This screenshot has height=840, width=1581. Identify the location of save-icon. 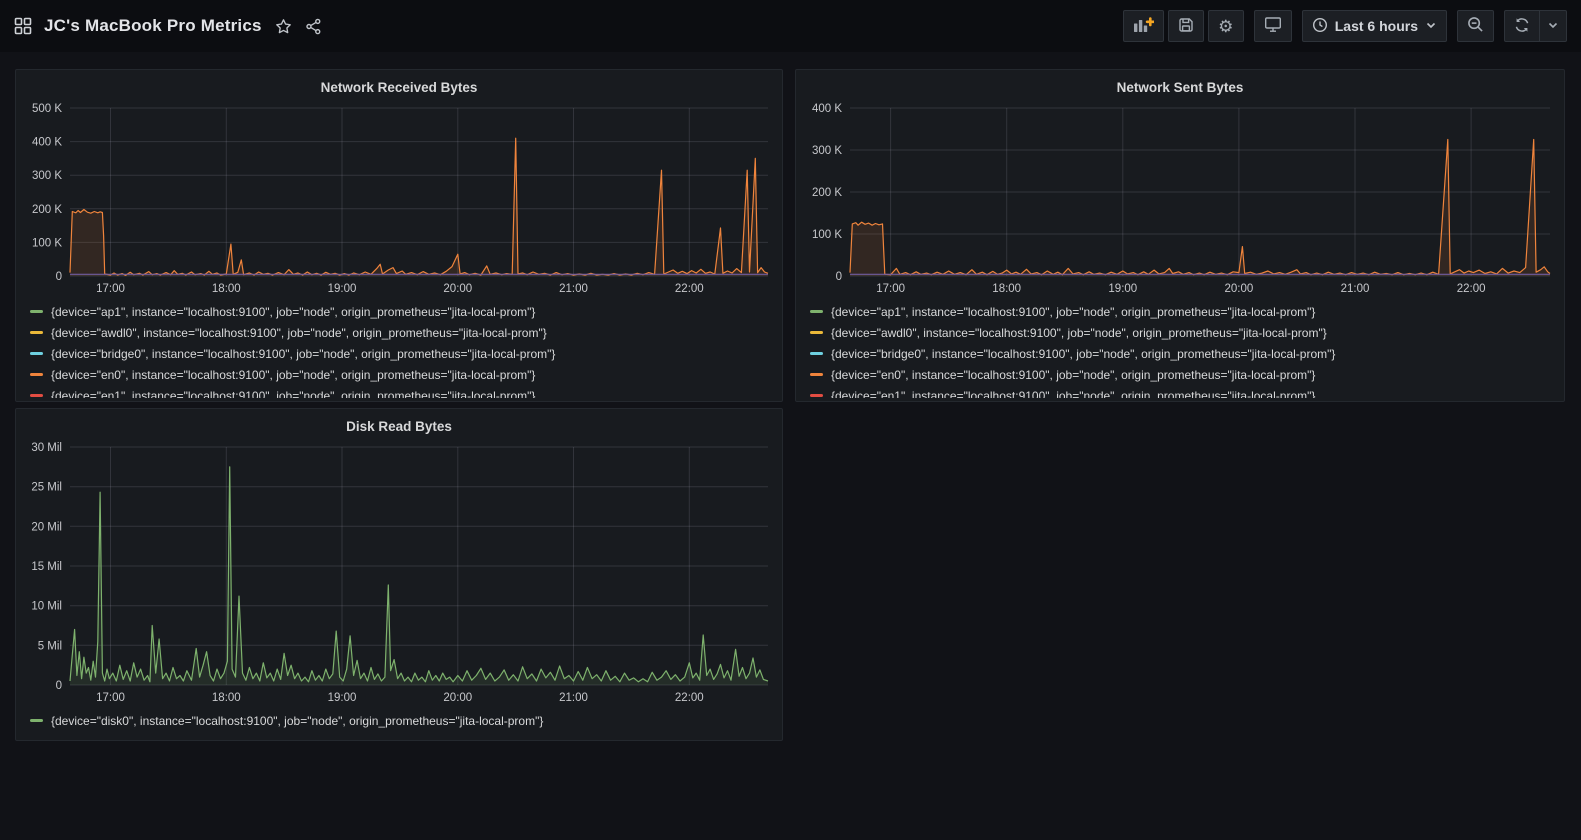
(1186, 26).